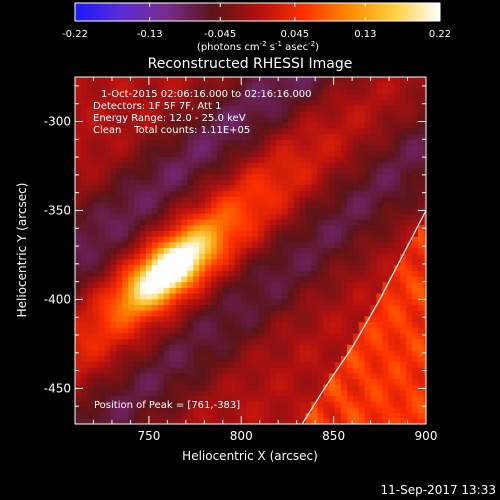 Image resolution: width=500 pixels, height=500 pixels. I want to click on y-axis-label: Heliocentric Y (arcsec), so click(22, 250).